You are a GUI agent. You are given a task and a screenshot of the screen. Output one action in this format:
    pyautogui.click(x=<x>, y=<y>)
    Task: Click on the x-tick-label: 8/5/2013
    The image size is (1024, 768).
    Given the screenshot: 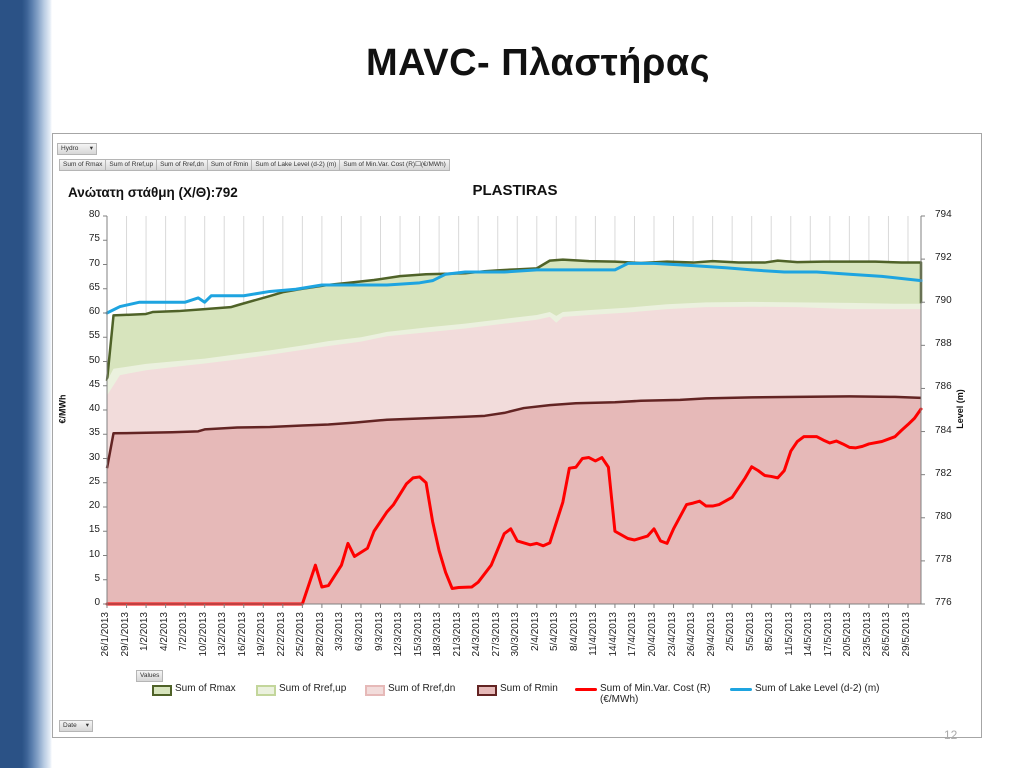 What is the action you would take?
    pyautogui.click(x=770, y=631)
    